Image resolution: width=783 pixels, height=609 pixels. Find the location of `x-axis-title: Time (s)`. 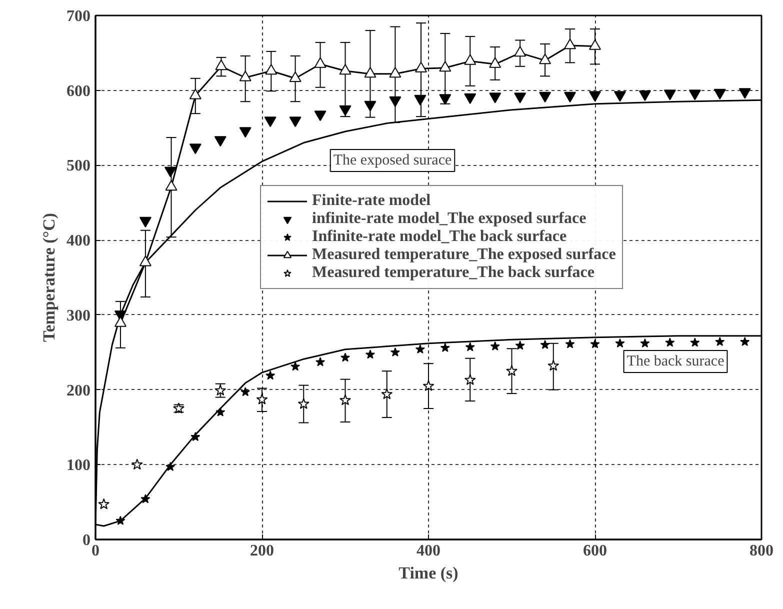

x-axis-title: Time (s) is located at coordinates (428, 573).